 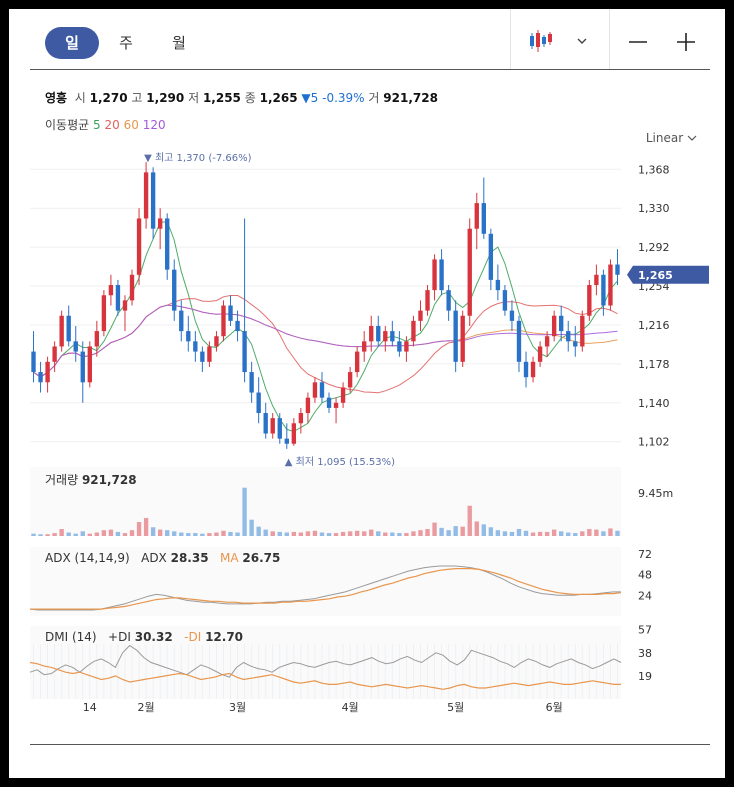 What do you see at coordinates (638, 42) in the screenshot?
I see `minus-icon` at bounding box center [638, 42].